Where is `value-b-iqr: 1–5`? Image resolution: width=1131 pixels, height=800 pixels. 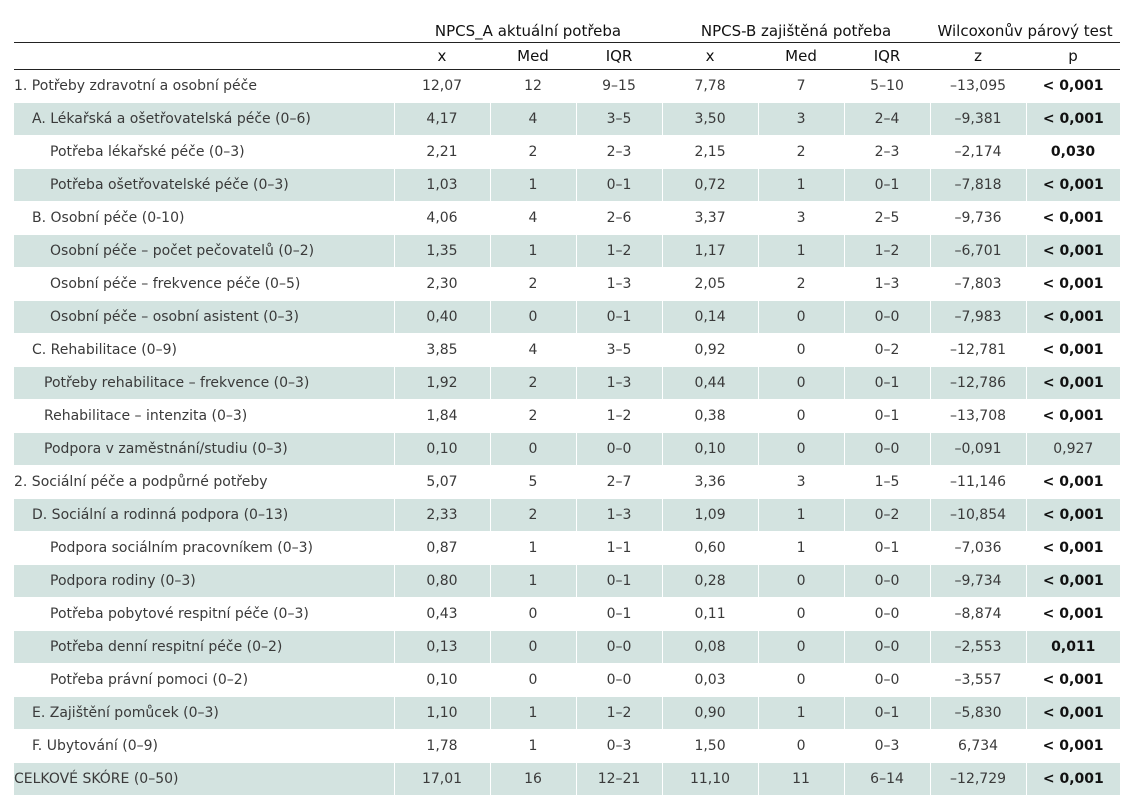
value-b-iqr: 1–5 is located at coordinates (887, 482).